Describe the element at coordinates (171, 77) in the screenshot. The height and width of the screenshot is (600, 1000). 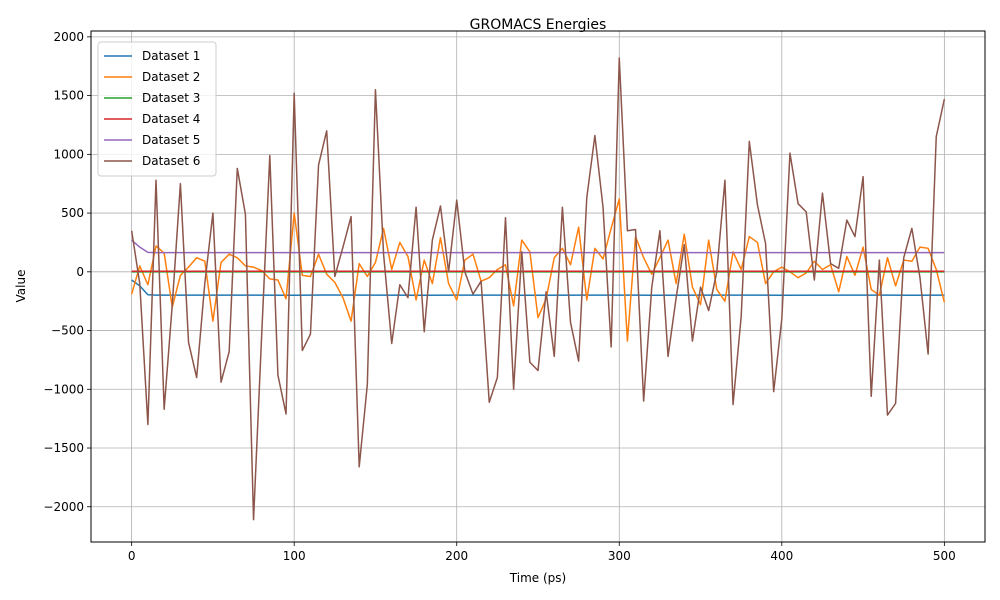
I see `legend-label: Dataset 2` at that location.